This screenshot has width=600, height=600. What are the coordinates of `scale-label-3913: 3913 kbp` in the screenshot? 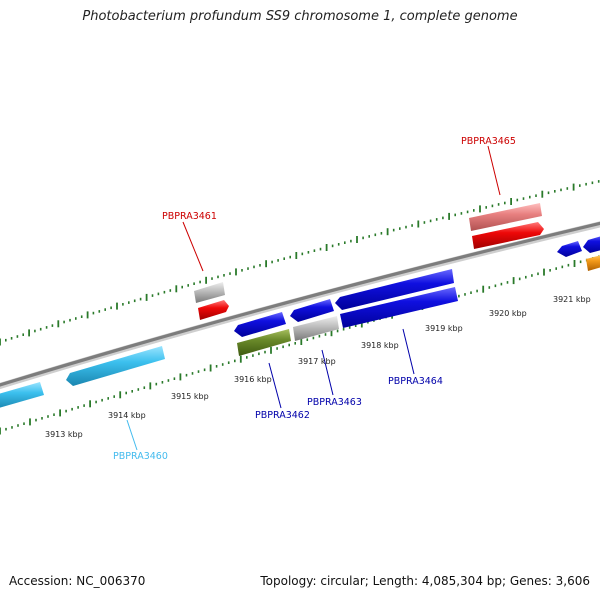 It's located at (64, 434).